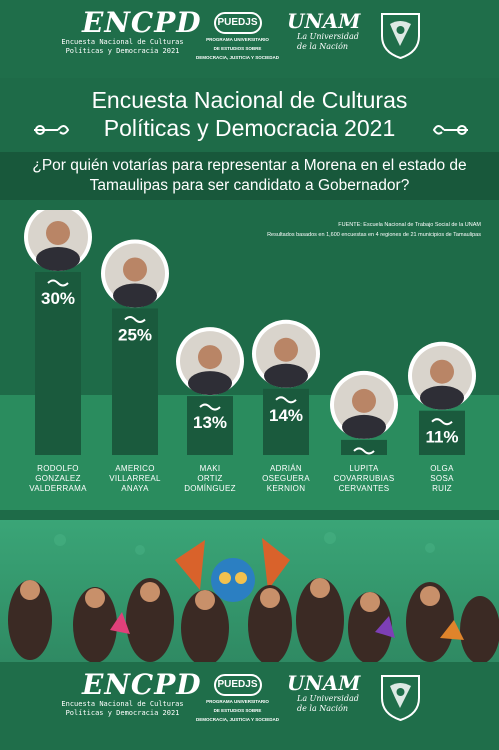  What do you see at coordinates (122, 51) in the screenshot?
I see `encpd-subtitle-2: Políticas y Democracia 2021` at bounding box center [122, 51].